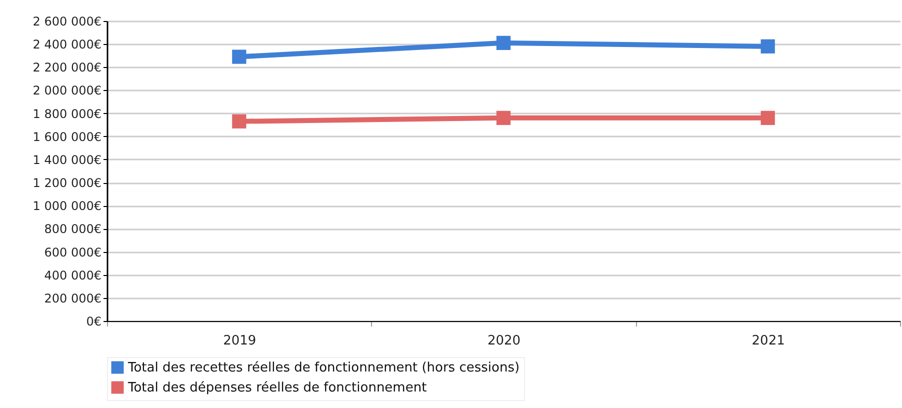 This screenshot has width=902, height=408. What do you see at coordinates (73, 229) in the screenshot?
I see `y-tick-label: 800 000€` at bounding box center [73, 229].